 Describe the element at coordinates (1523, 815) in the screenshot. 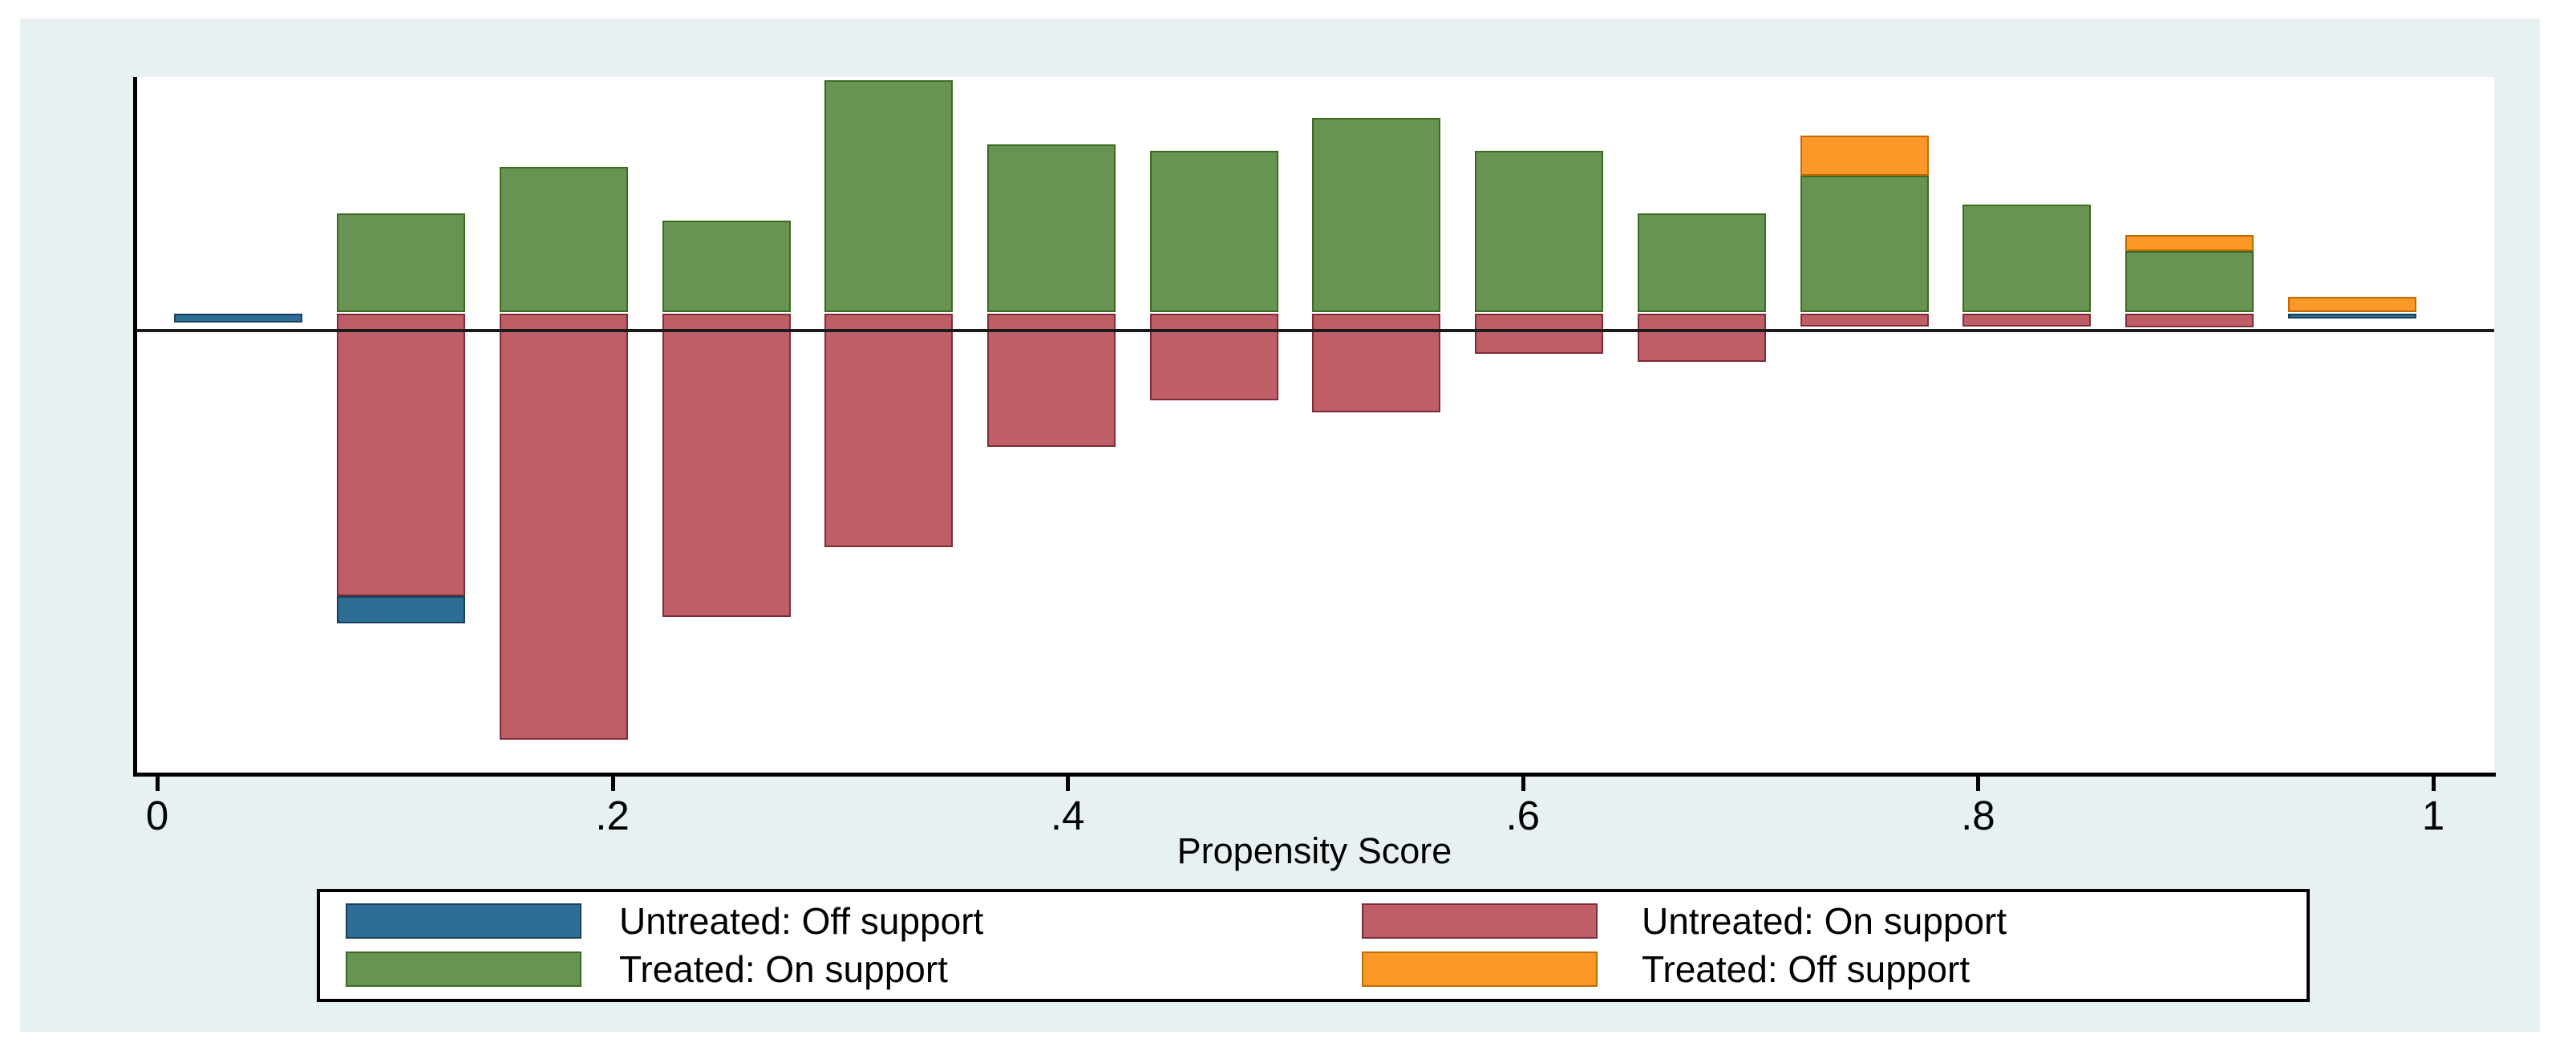

I see `x-tick-label: .6` at that location.